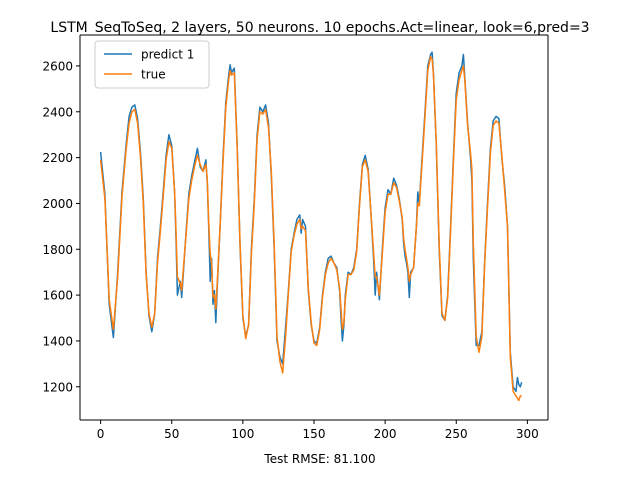 The height and width of the screenshot is (480, 640). Describe the element at coordinates (101, 434) in the screenshot. I see `x-tick-label: 0` at that location.